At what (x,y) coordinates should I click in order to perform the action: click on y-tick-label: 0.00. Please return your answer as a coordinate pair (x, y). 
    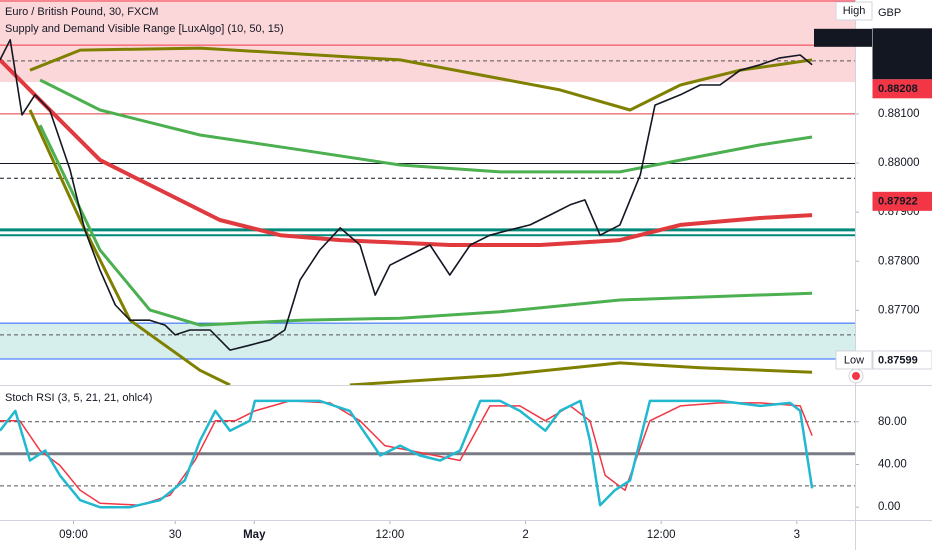
    Looking at the image, I should click on (889, 507).